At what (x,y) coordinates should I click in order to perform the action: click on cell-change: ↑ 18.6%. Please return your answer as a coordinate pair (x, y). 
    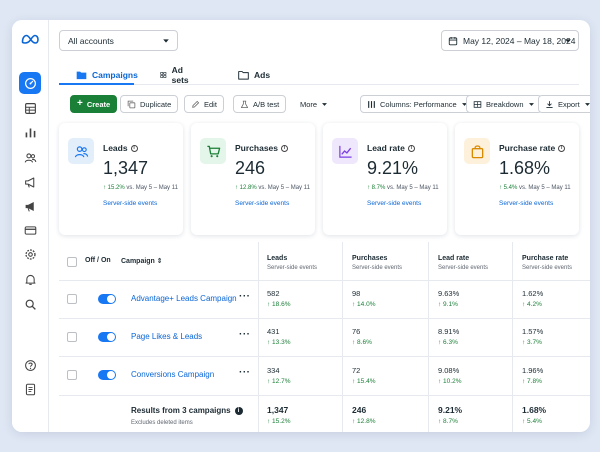
    Looking at the image, I should click on (279, 304).